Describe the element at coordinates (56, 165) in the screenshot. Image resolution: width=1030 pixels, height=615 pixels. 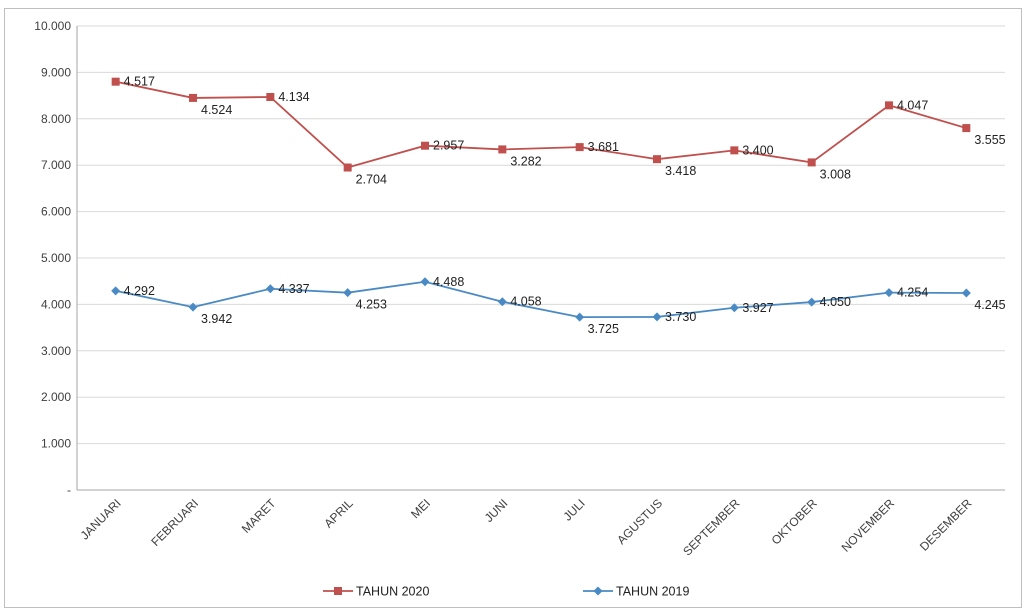
I see `y-tick-label: 7.000` at that location.